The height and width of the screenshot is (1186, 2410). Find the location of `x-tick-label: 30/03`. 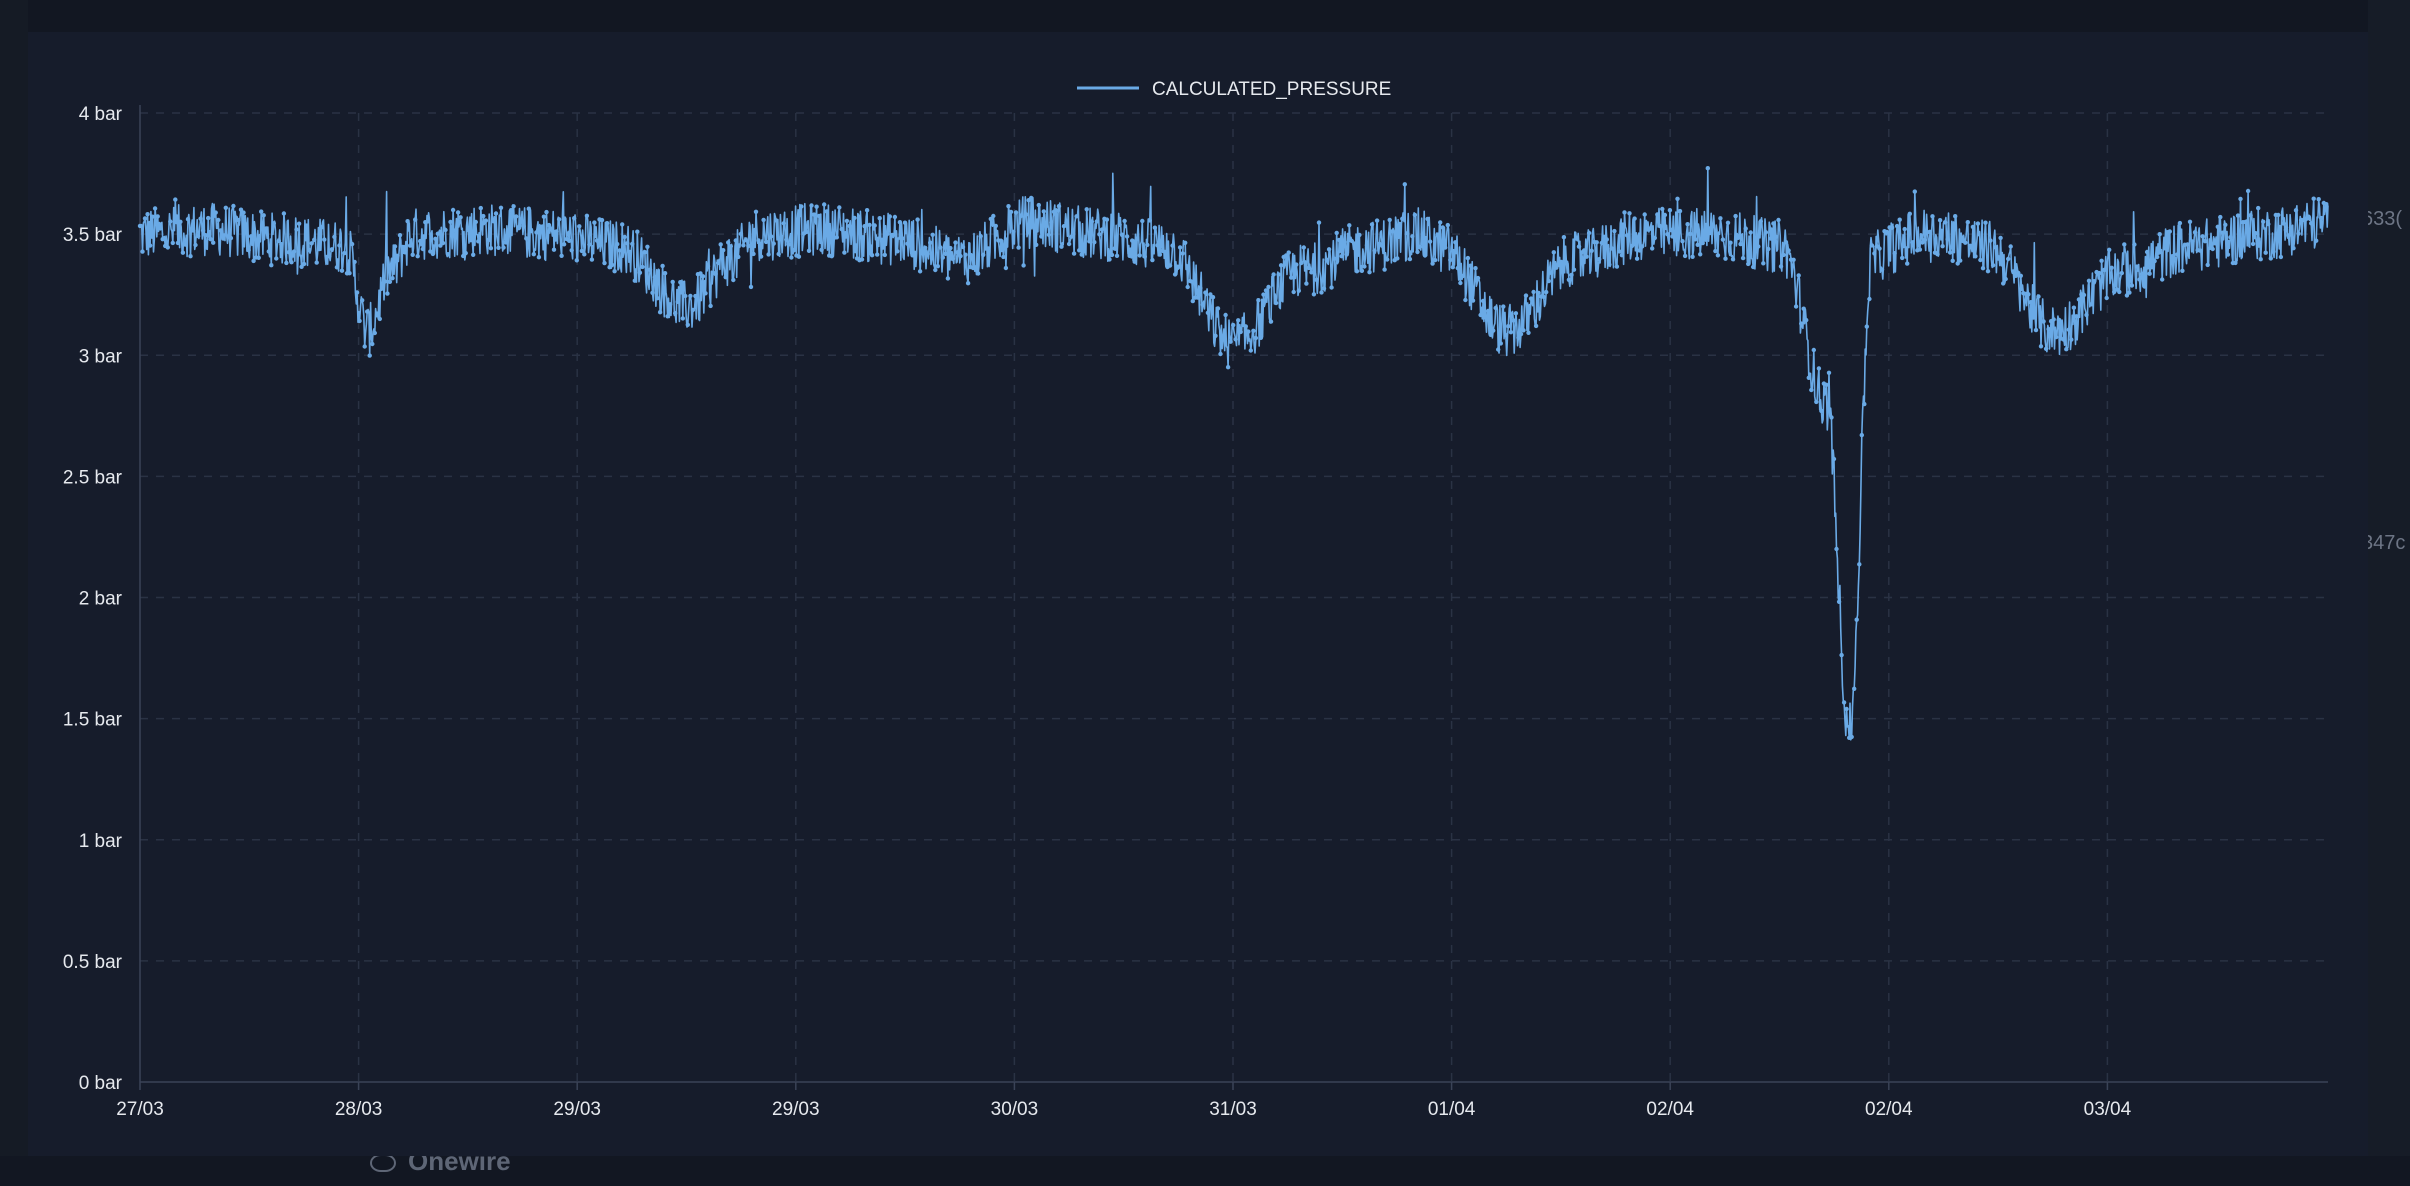

x-tick-label: 30/03 is located at coordinates (1015, 1109).